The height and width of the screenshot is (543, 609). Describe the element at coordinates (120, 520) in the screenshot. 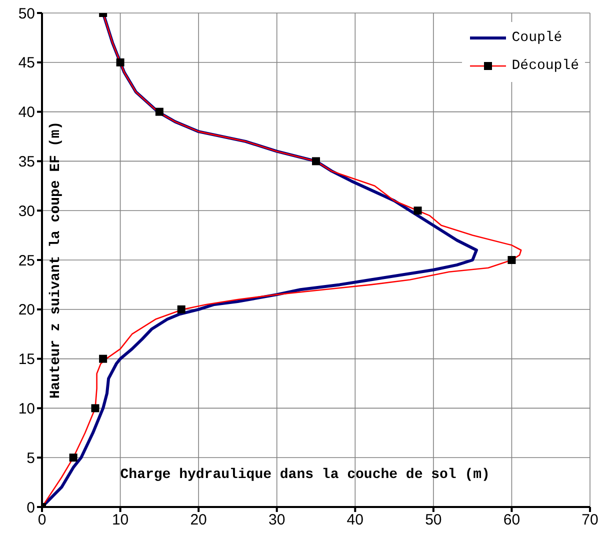

I see `x-tick-label: 10` at that location.